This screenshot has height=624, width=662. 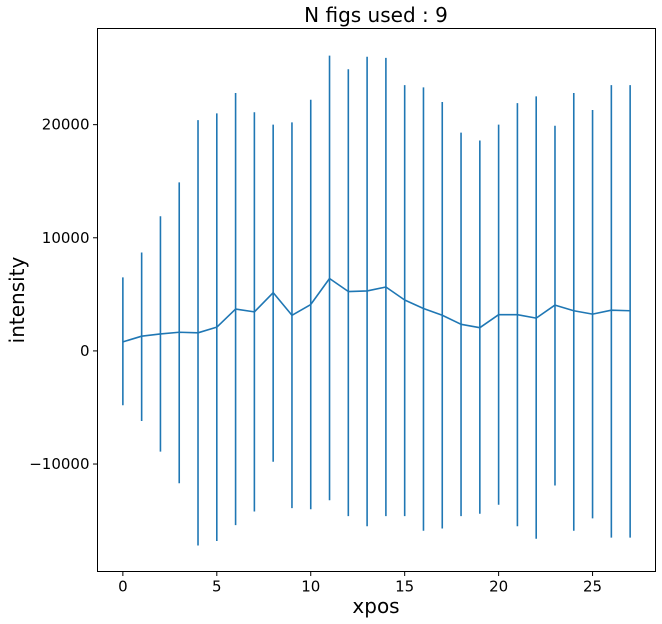 What do you see at coordinates (375, 606) in the screenshot?
I see `x-axis-label: xpos` at bounding box center [375, 606].